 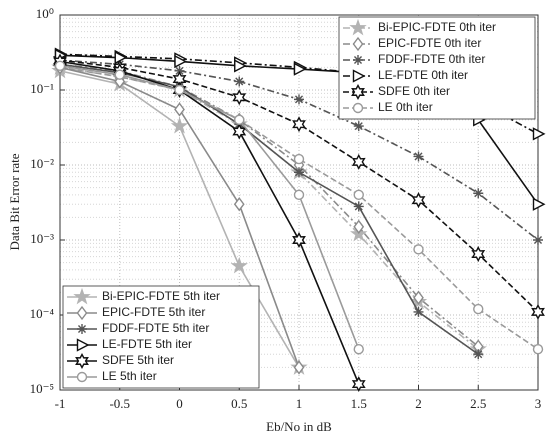 What do you see at coordinates (299, 403) in the screenshot?
I see `x-tick-label: 1` at bounding box center [299, 403].